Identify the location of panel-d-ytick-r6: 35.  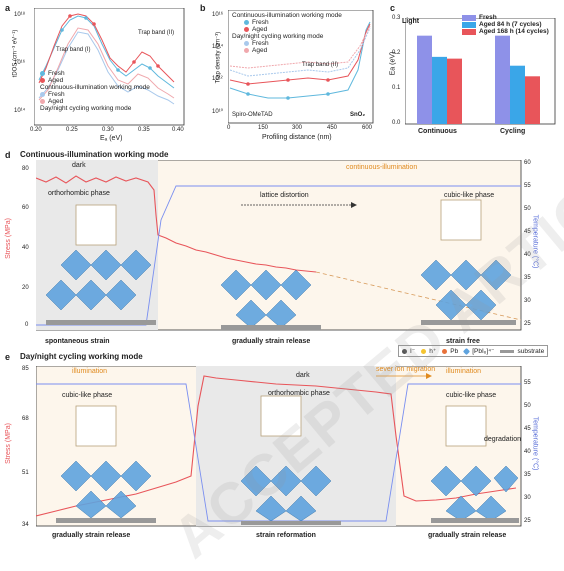
(527, 278).